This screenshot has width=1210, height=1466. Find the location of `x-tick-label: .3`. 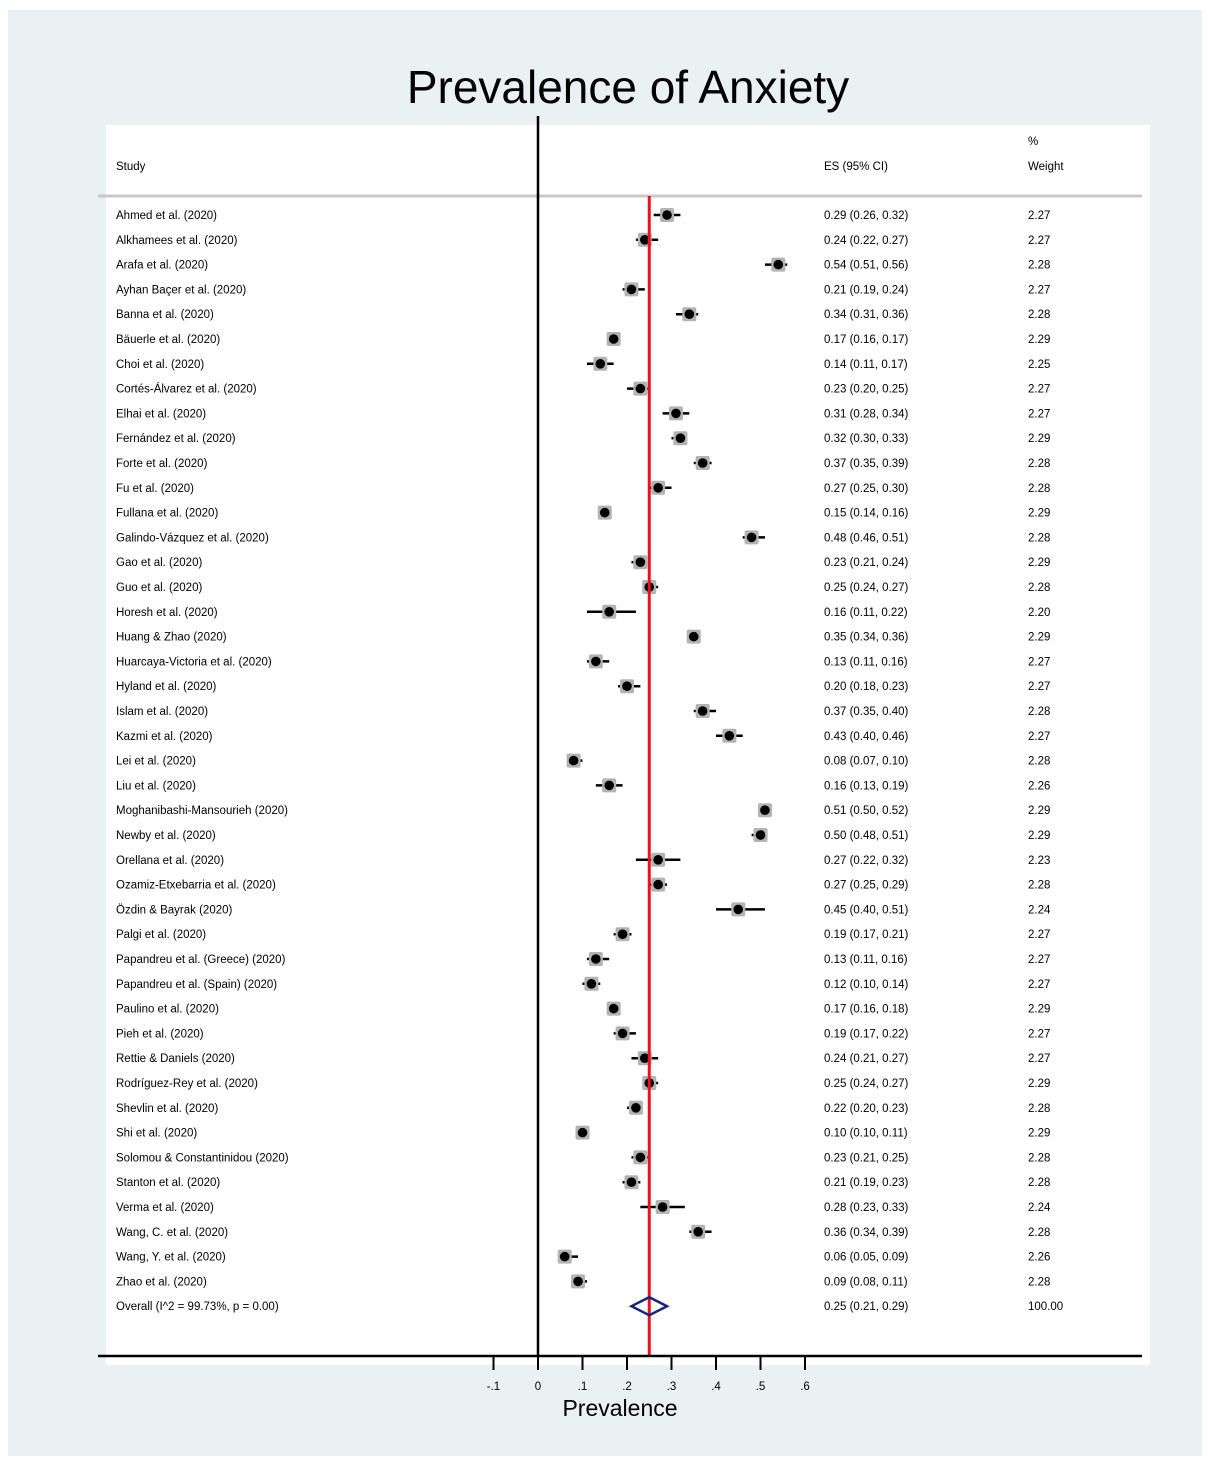

x-tick-label: .3 is located at coordinates (672, 1387).